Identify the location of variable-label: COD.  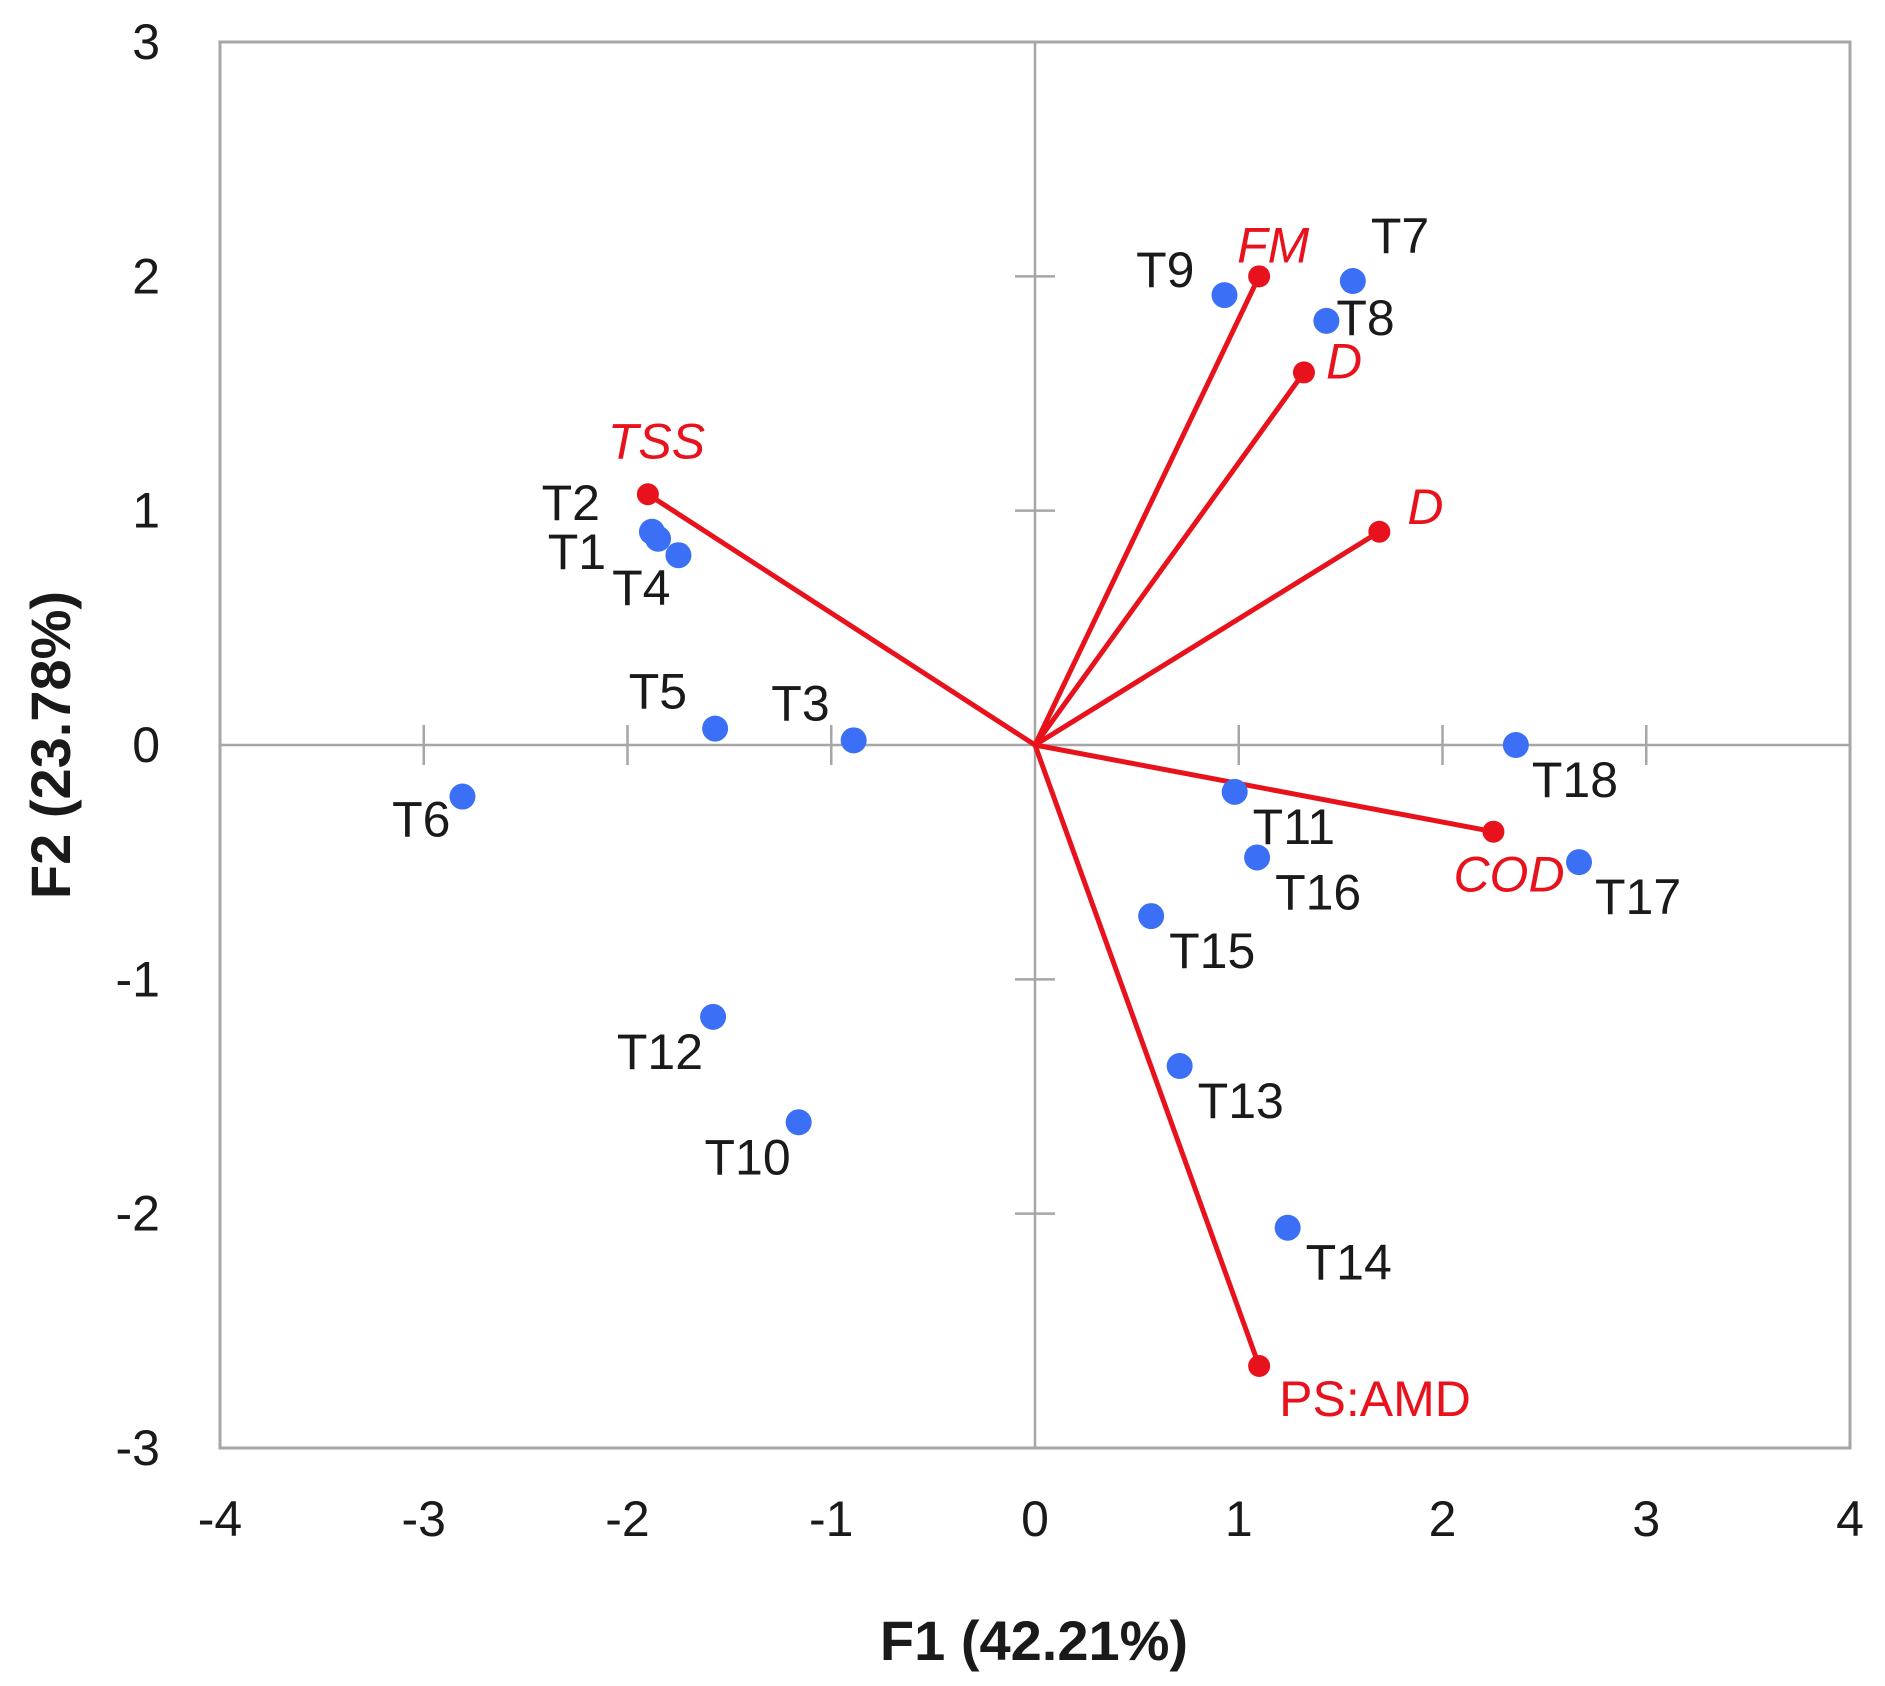
(1508, 875).